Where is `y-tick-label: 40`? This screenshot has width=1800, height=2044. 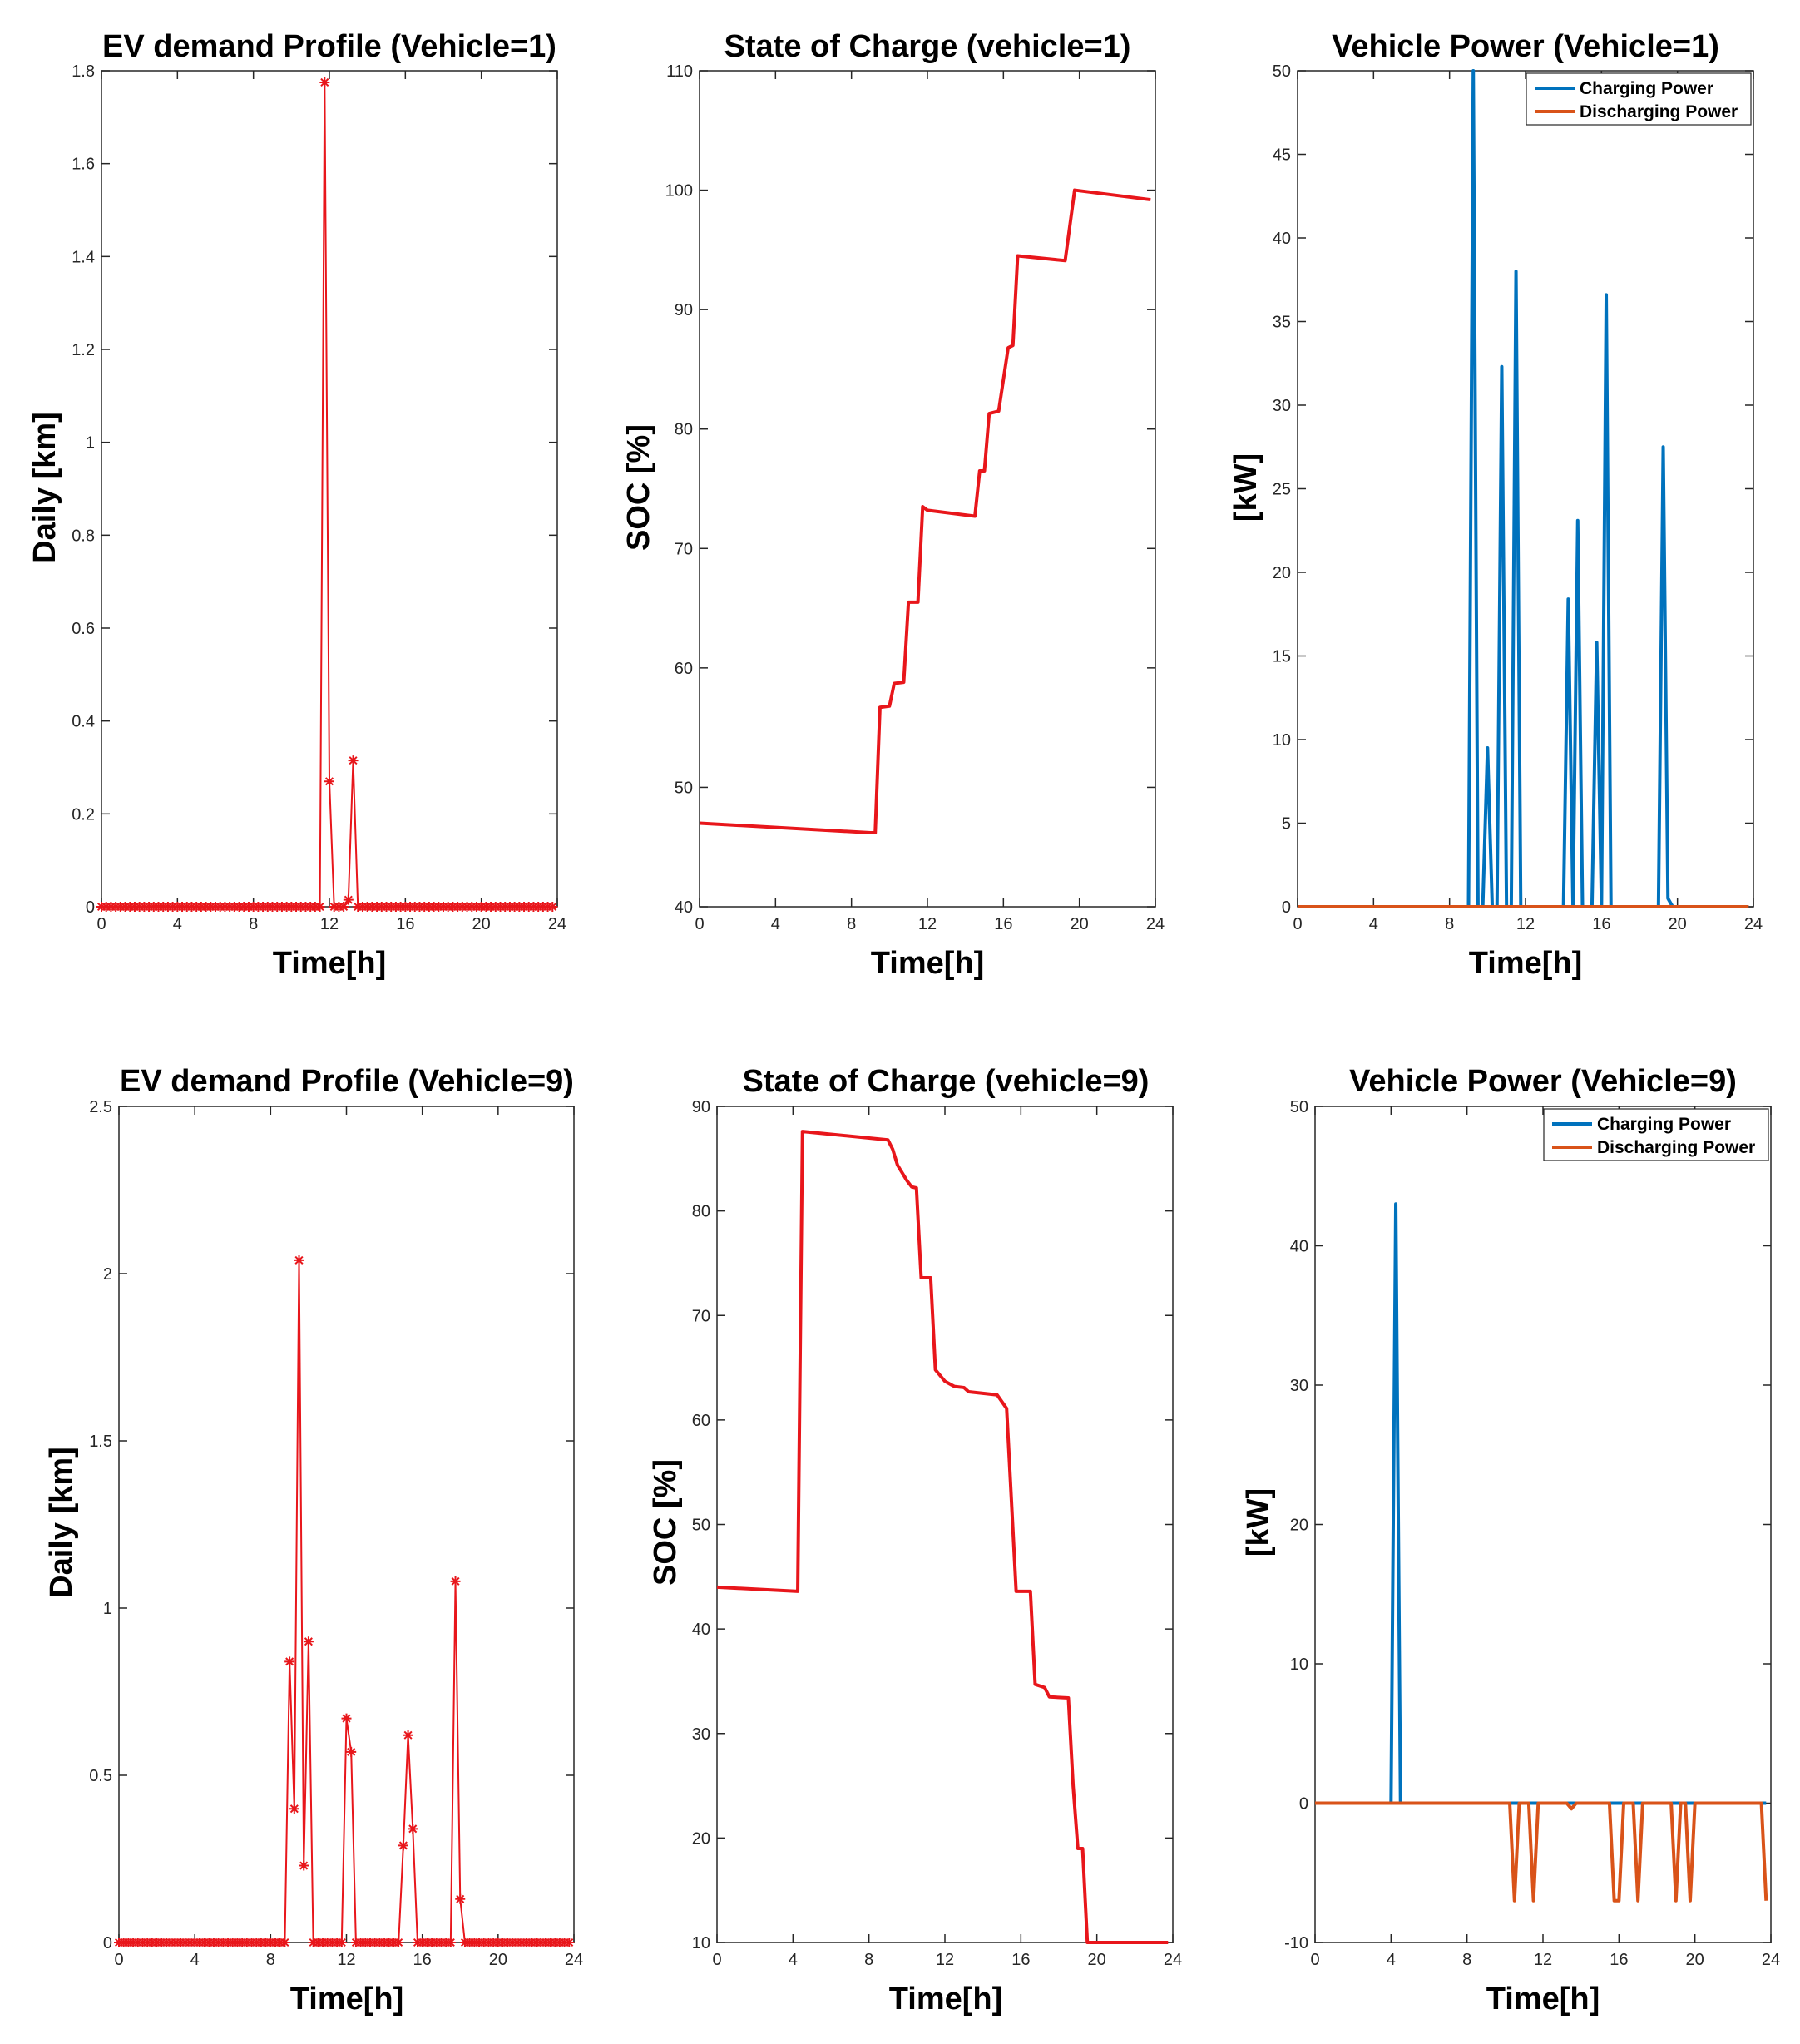 y-tick-label: 40 is located at coordinates (684, 907).